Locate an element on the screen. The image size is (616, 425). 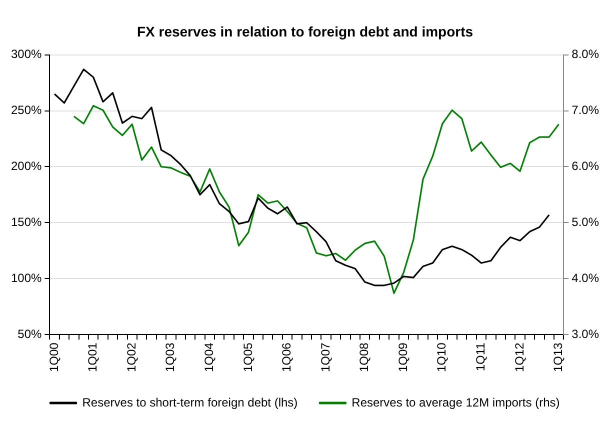
x-tick-label: 1Q04 is located at coordinates (209, 357).